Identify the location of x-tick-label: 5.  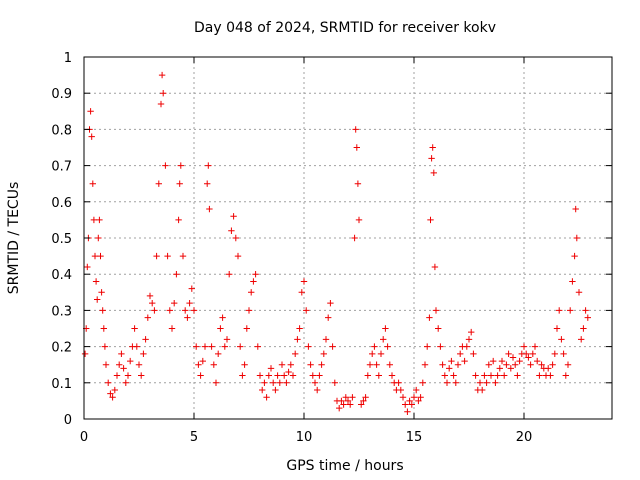
(194, 437).